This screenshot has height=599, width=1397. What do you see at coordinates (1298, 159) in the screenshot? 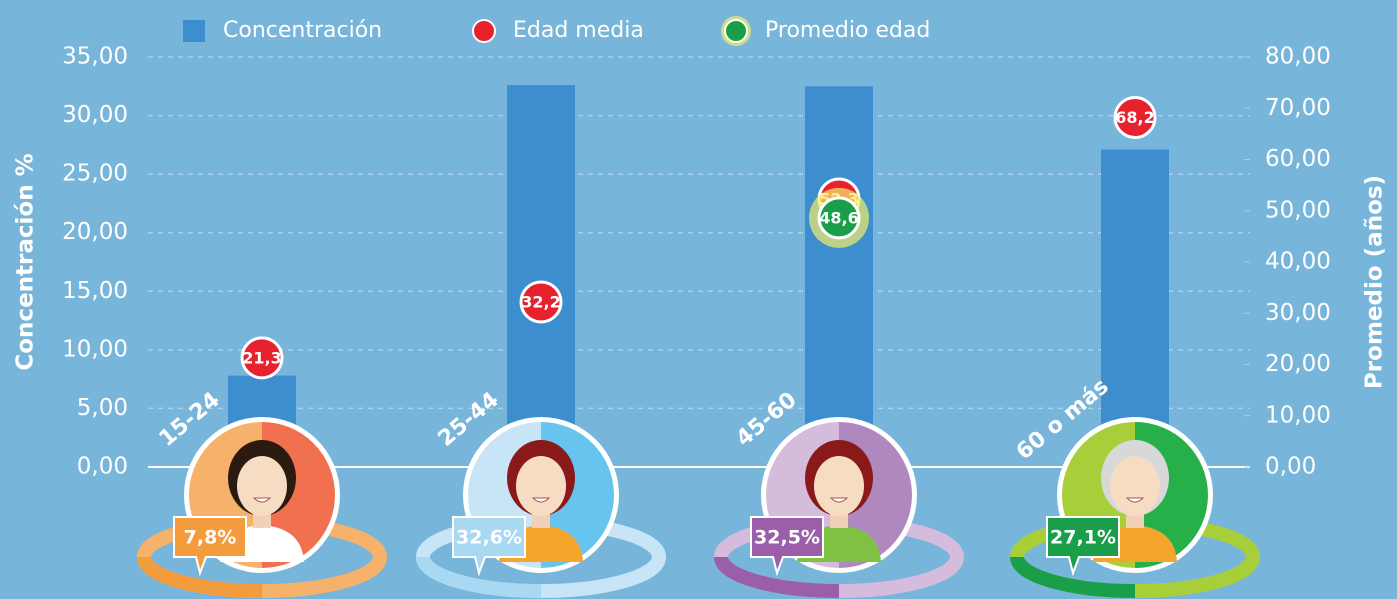
I see `y2-tick-label: 60,00` at bounding box center [1298, 159].